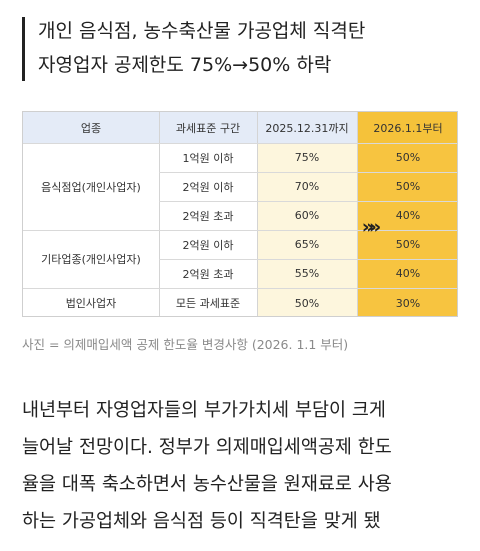 The image size is (480, 551). I want to click on group-other-industry: 기타업종(개인사업자), so click(91, 259).